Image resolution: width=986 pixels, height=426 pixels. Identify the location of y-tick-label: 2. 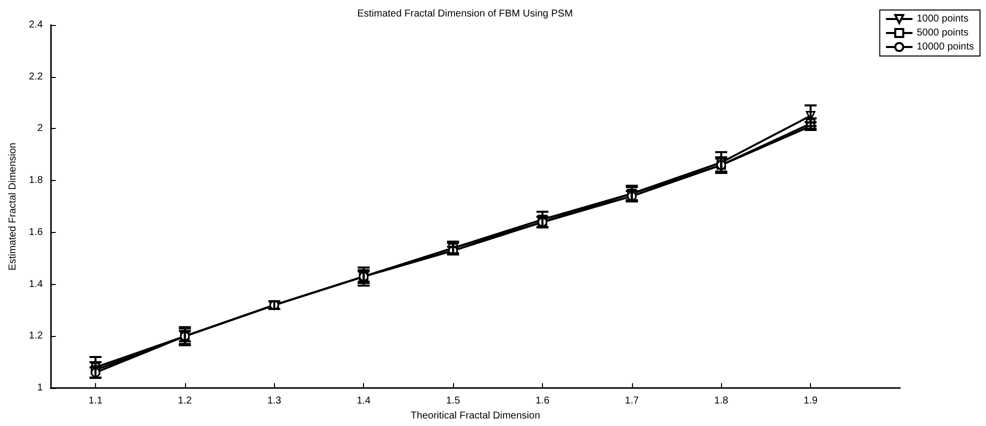
(40, 128).